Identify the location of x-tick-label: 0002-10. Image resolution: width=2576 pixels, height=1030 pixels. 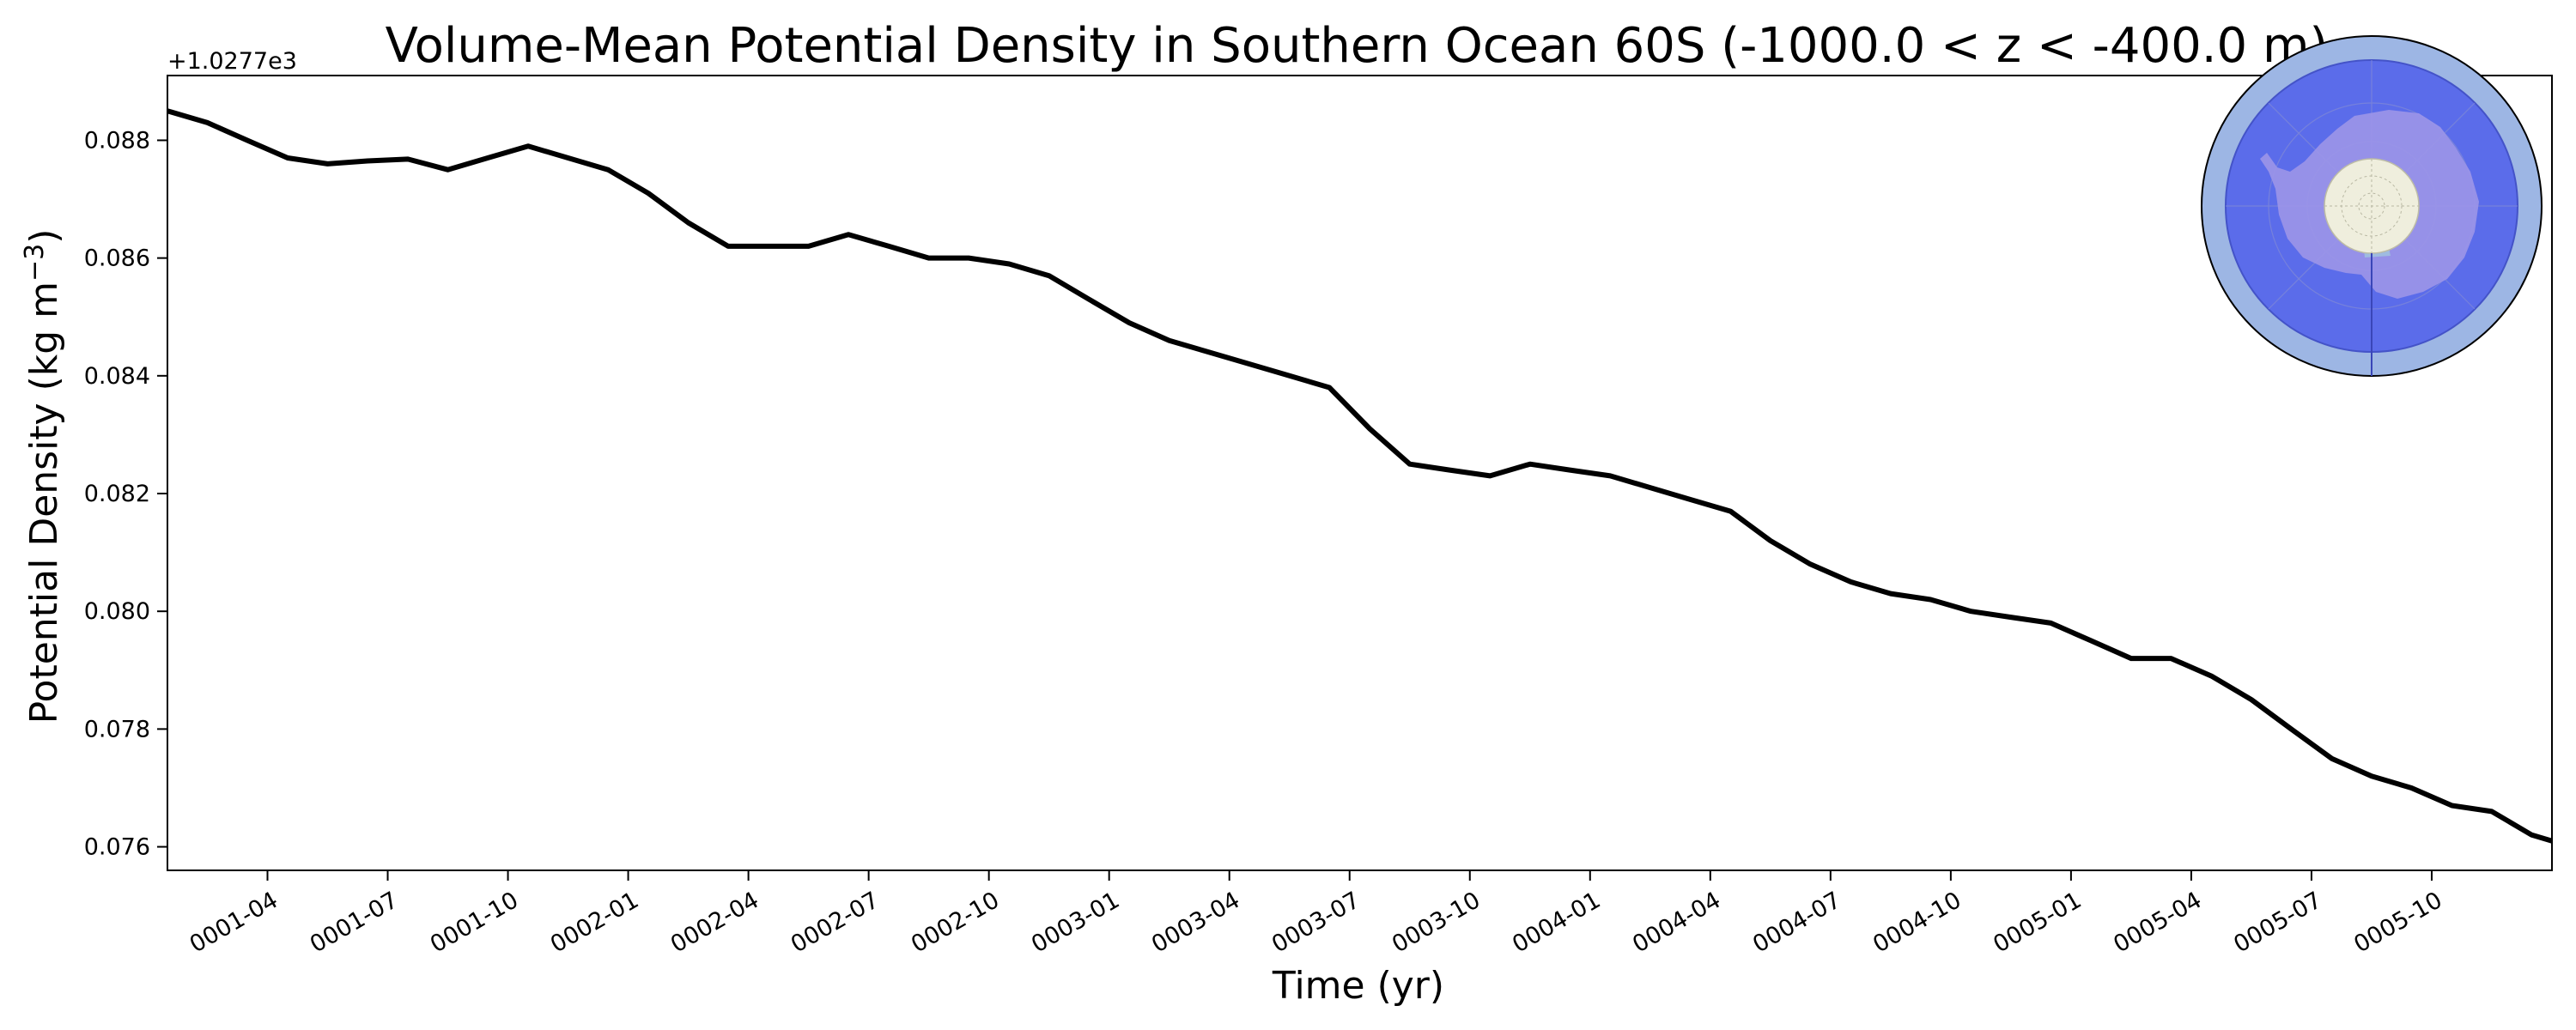
(955, 922).